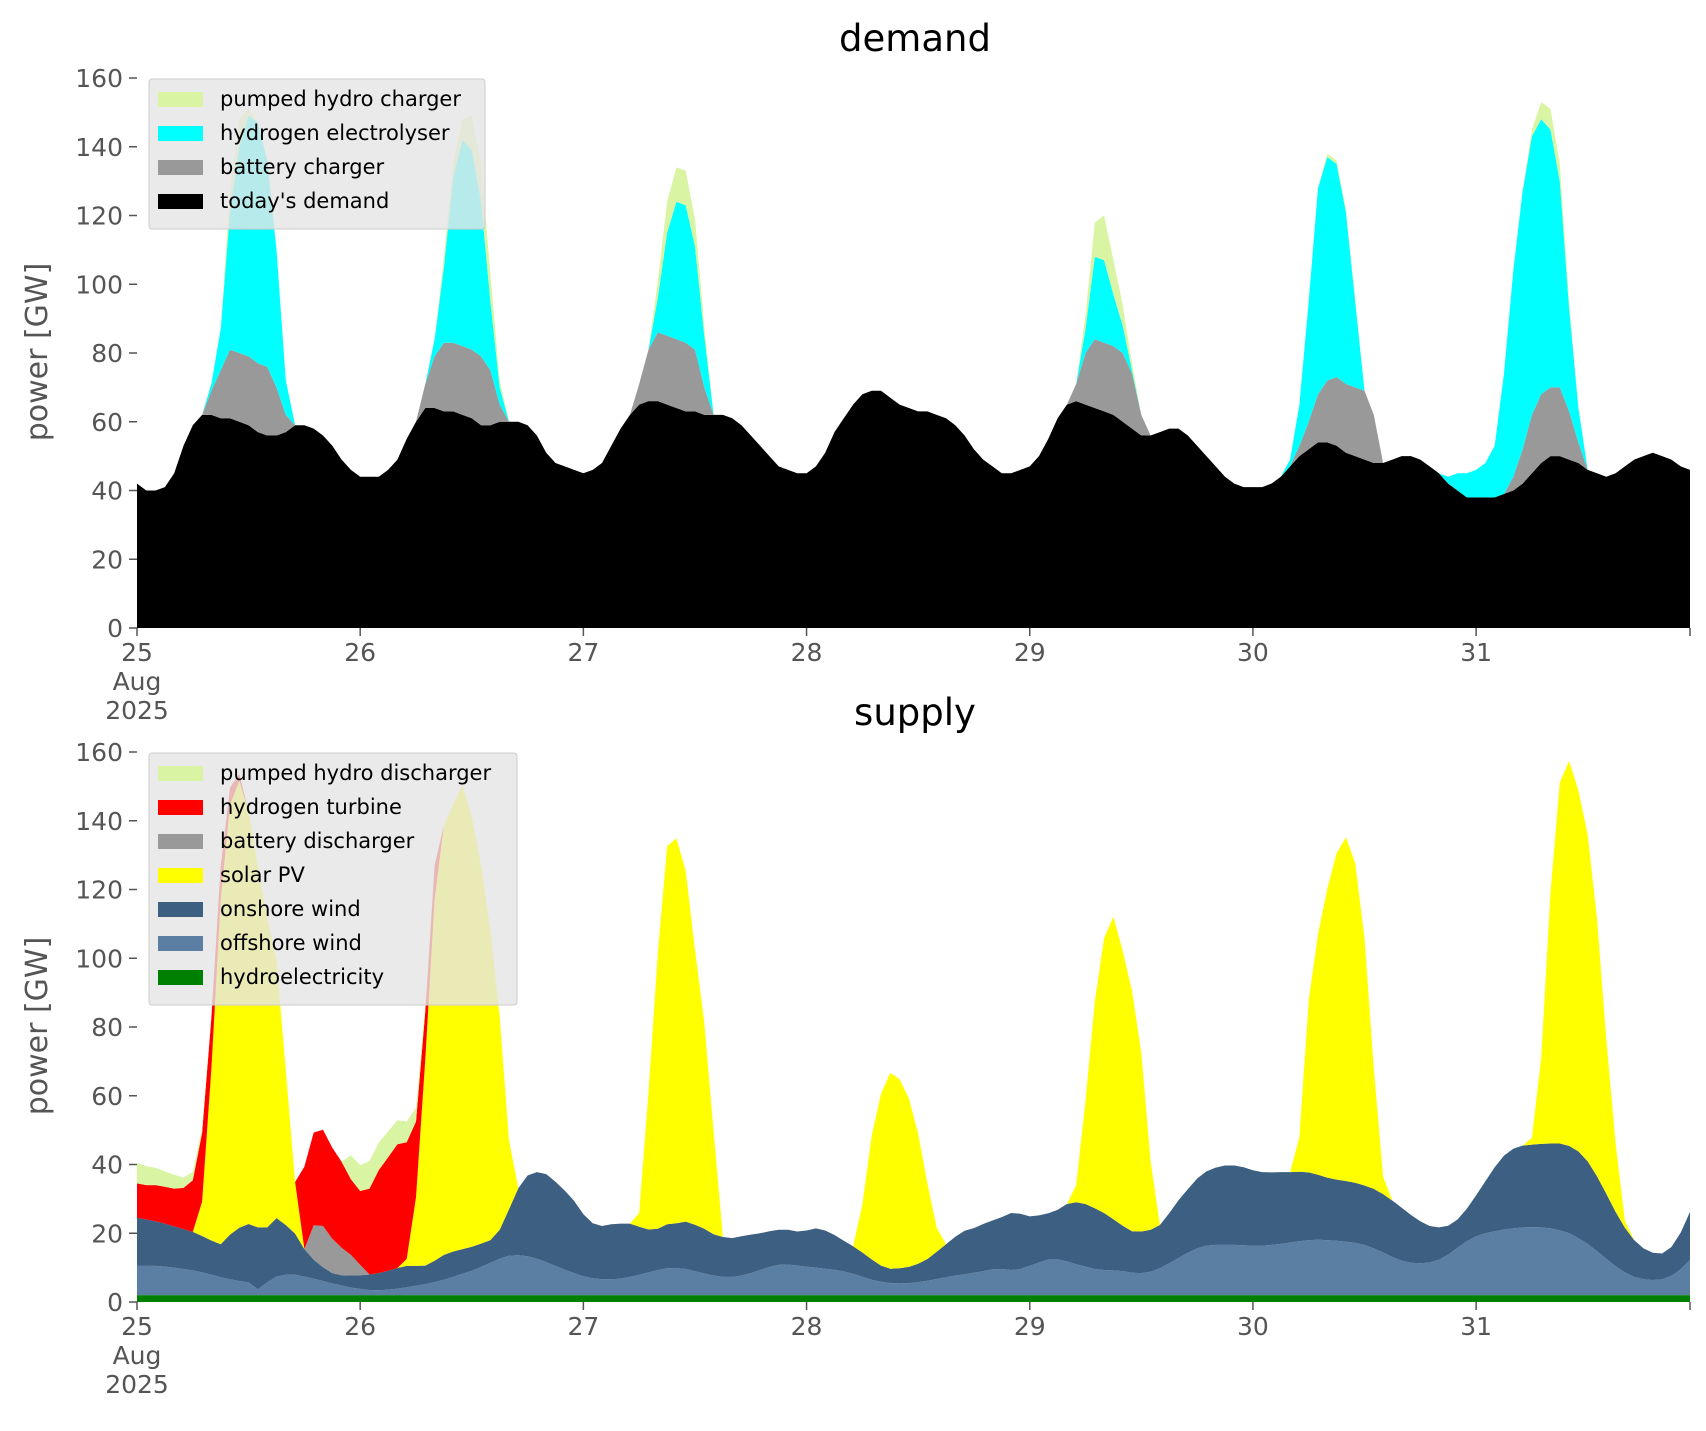 This screenshot has width=1706, height=1431. Describe the element at coordinates (583, 652) in the screenshot. I see `demand-x-tick-label: 27` at that location.